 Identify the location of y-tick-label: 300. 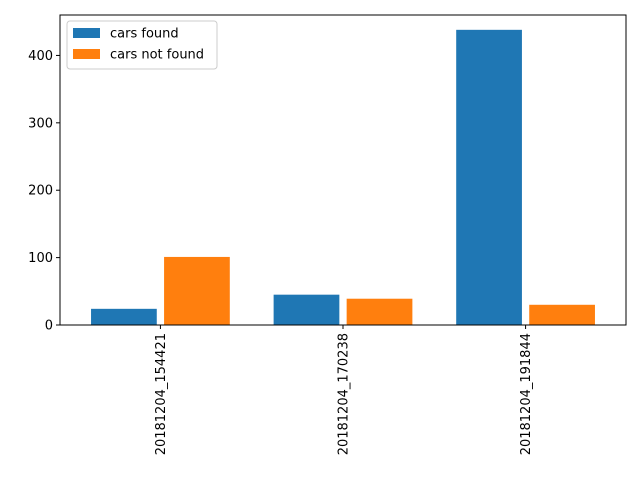
(40, 123).